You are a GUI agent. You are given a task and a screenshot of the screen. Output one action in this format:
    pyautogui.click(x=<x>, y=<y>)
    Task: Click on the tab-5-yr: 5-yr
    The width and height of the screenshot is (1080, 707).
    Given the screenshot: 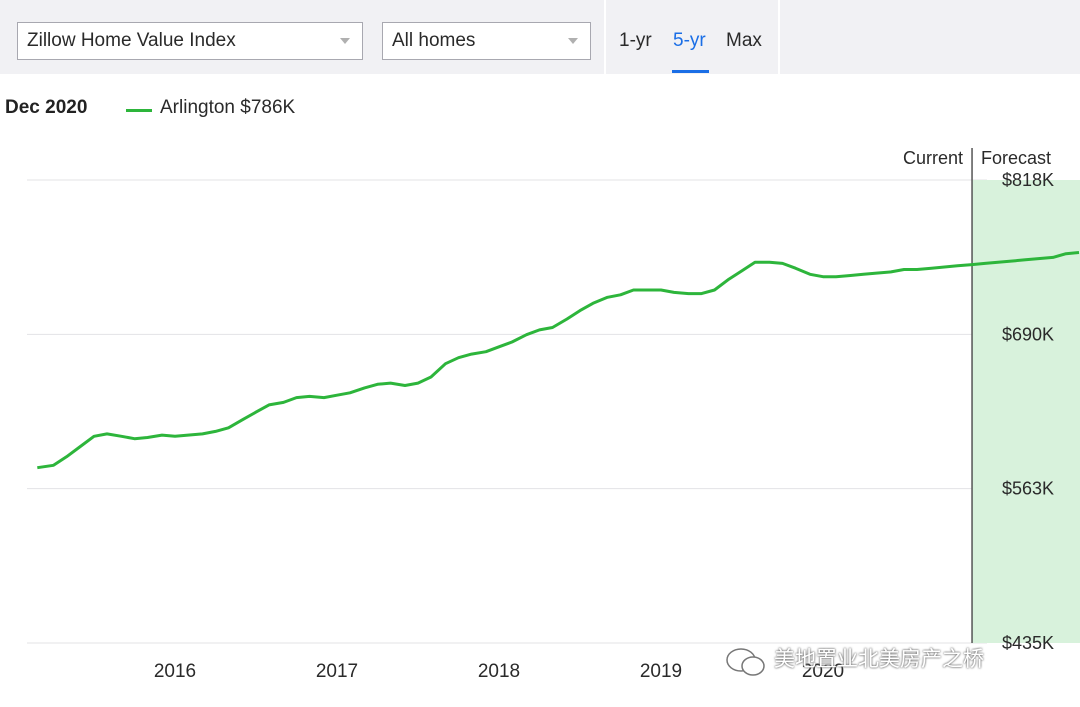 What is the action you would take?
    pyautogui.click(x=689, y=40)
    